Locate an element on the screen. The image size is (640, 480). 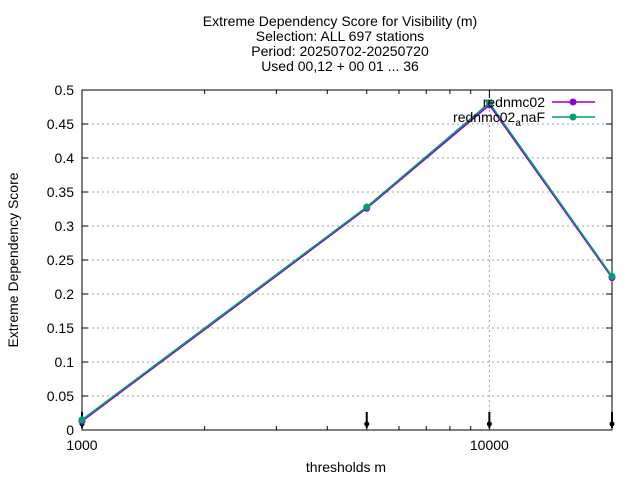
y-tick-label: 0.5 is located at coordinates (65, 90).